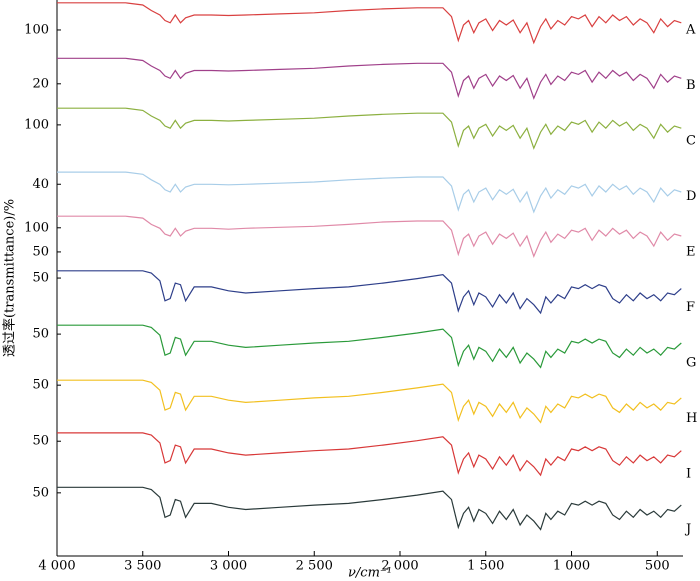  Describe the element at coordinates (571, 566) in the screenshot. I see `x-tick-label: 1 000` at that location.